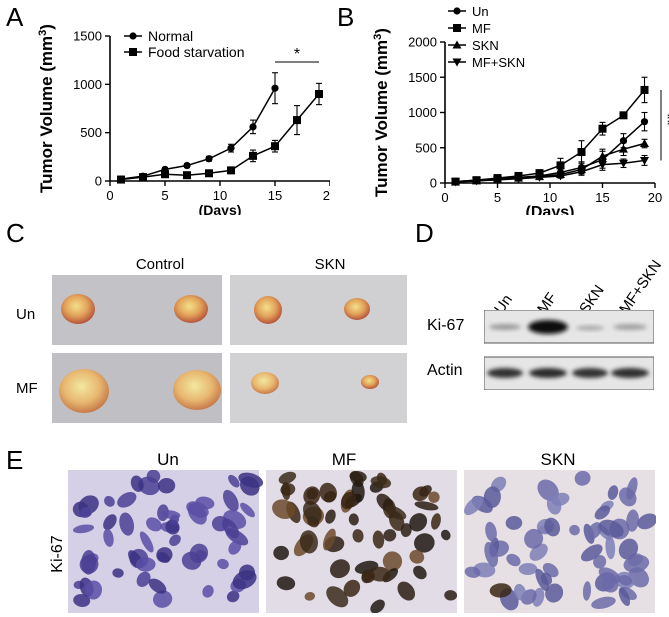 The height and width of the screenshot is (617, 669). What do you see at coordinates (480, 11) in the screenshot?
I see `legend-label: Un` at bounding box center [480, 11].